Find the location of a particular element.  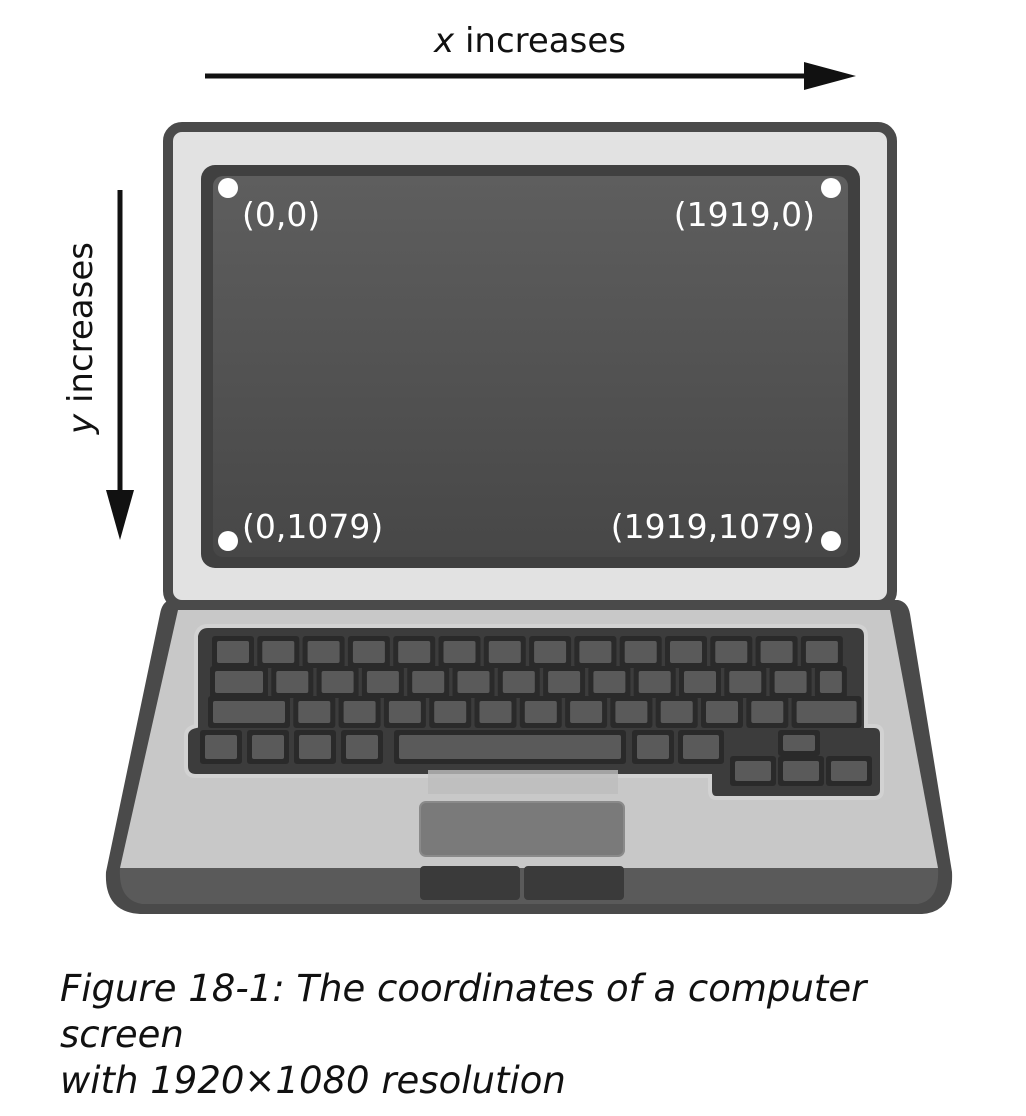

caption-line-2: with 1920×1080 resolution is located at coordinates (313, 1080).